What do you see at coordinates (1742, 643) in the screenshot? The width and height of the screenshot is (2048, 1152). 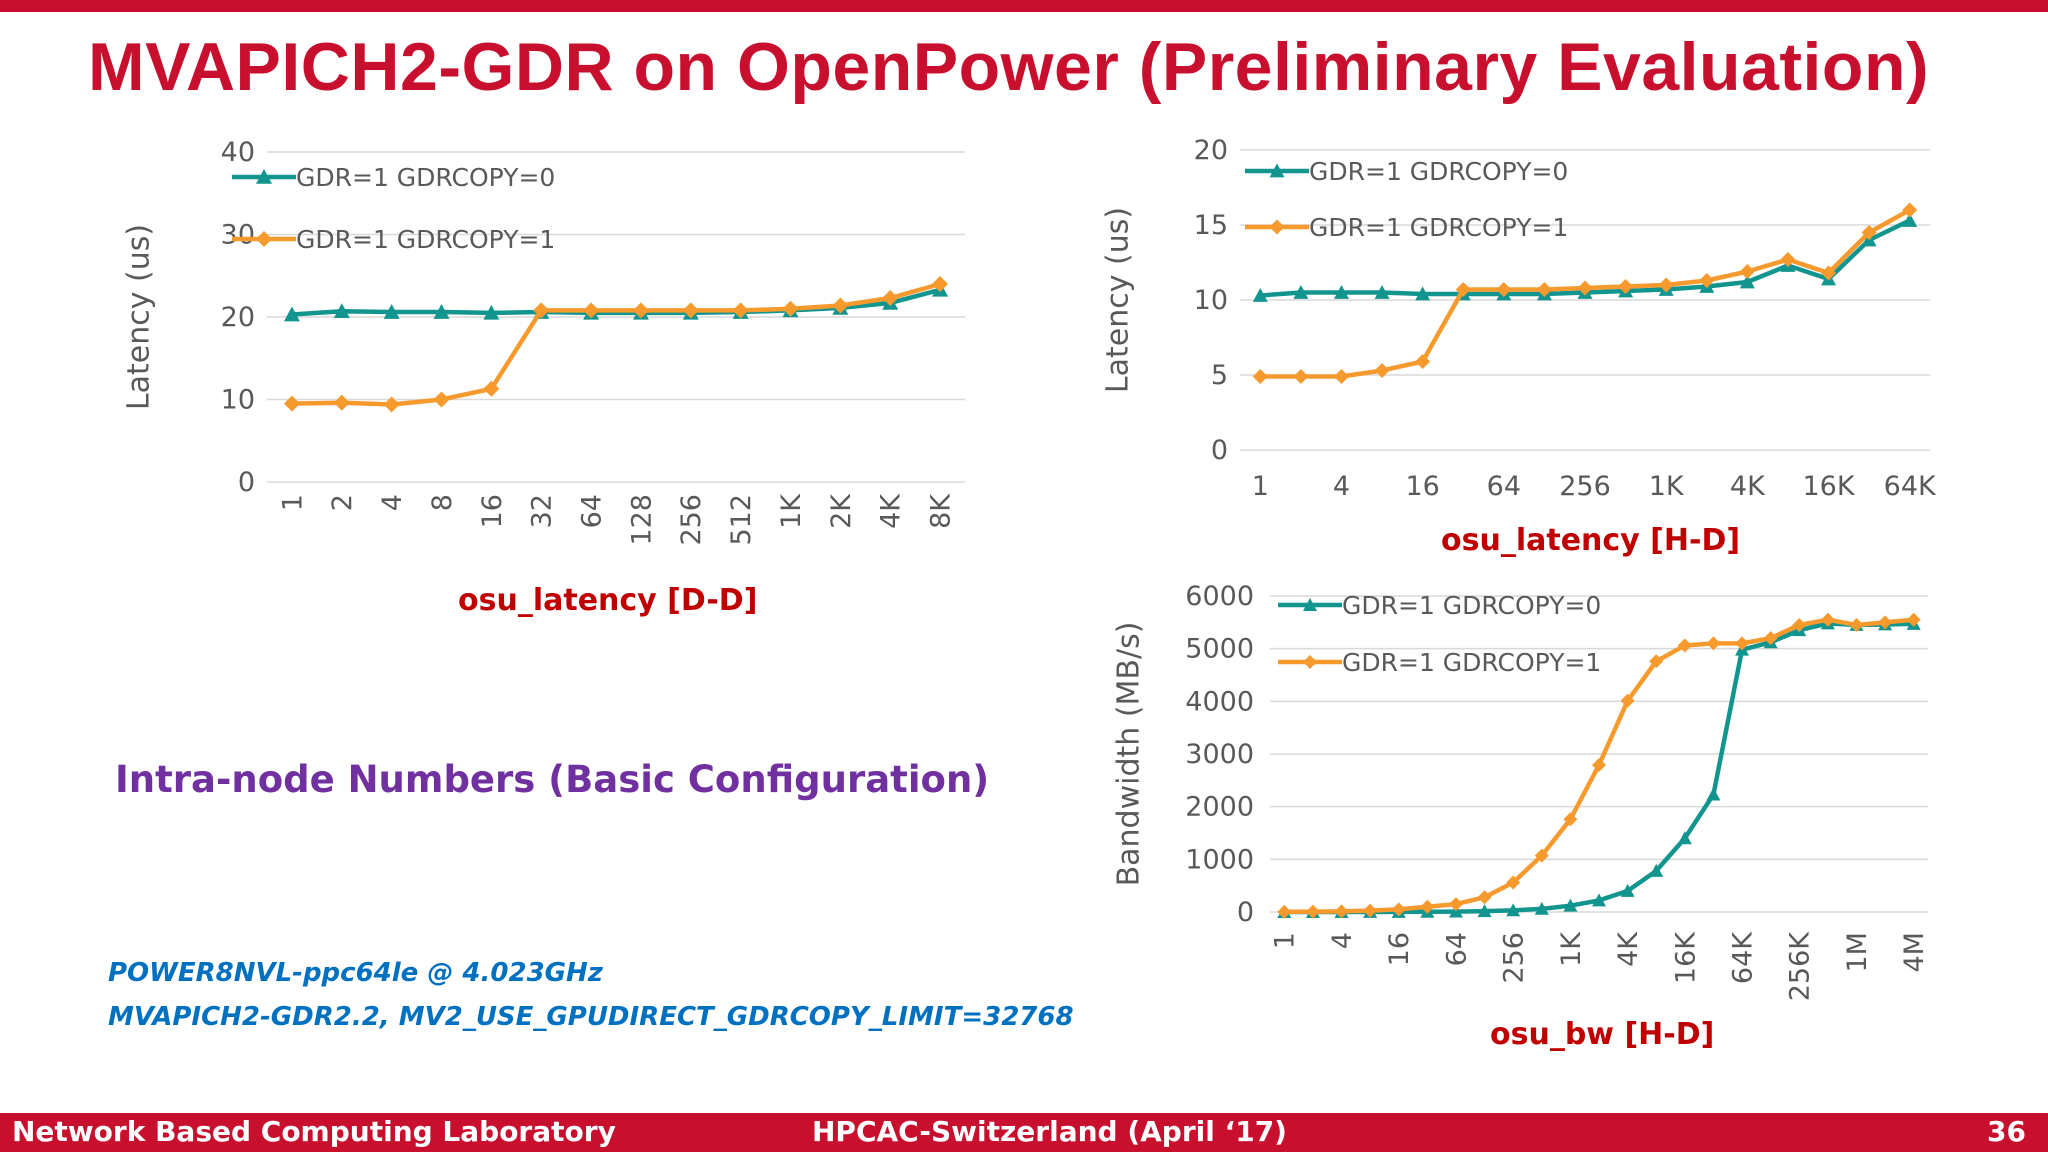 I see `data-point-gdr-1-gdrcopy-1-64k` at bounding box center [1742, 643].